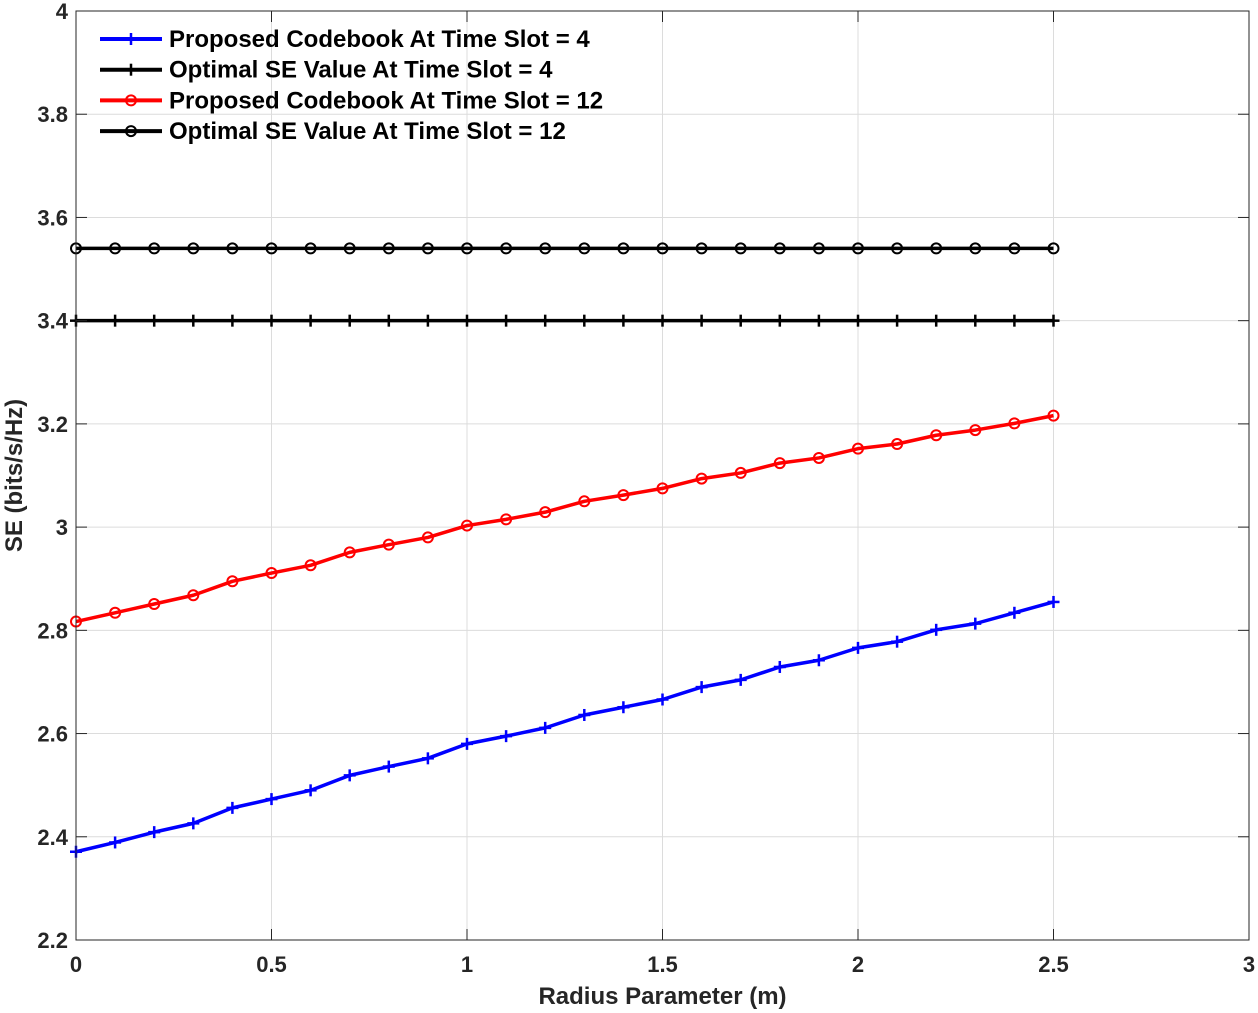 The height and width of the screenshot is (1013, 1258). What do you see at coordinates (52, 734) in the screenshot?
I see `y-tick-label: 2.6` at bounding box center [52, 734].